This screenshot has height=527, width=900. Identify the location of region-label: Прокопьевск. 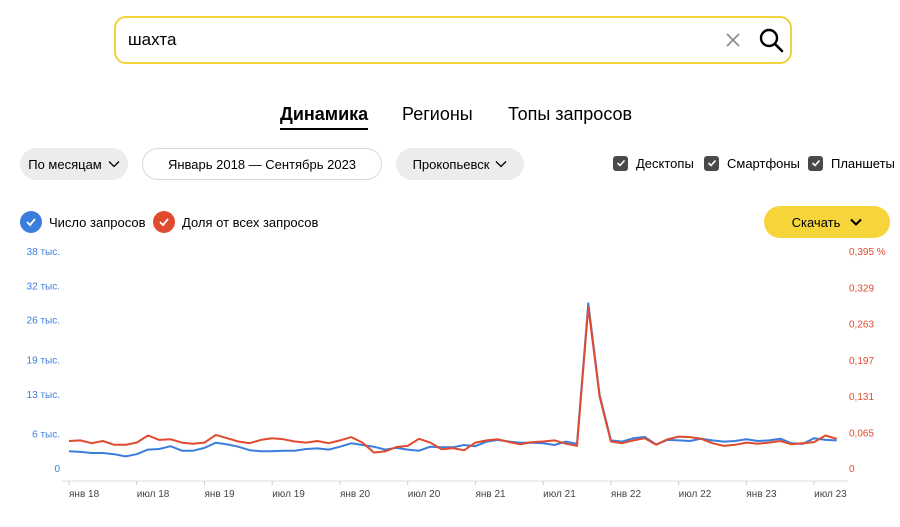
(451, 164).